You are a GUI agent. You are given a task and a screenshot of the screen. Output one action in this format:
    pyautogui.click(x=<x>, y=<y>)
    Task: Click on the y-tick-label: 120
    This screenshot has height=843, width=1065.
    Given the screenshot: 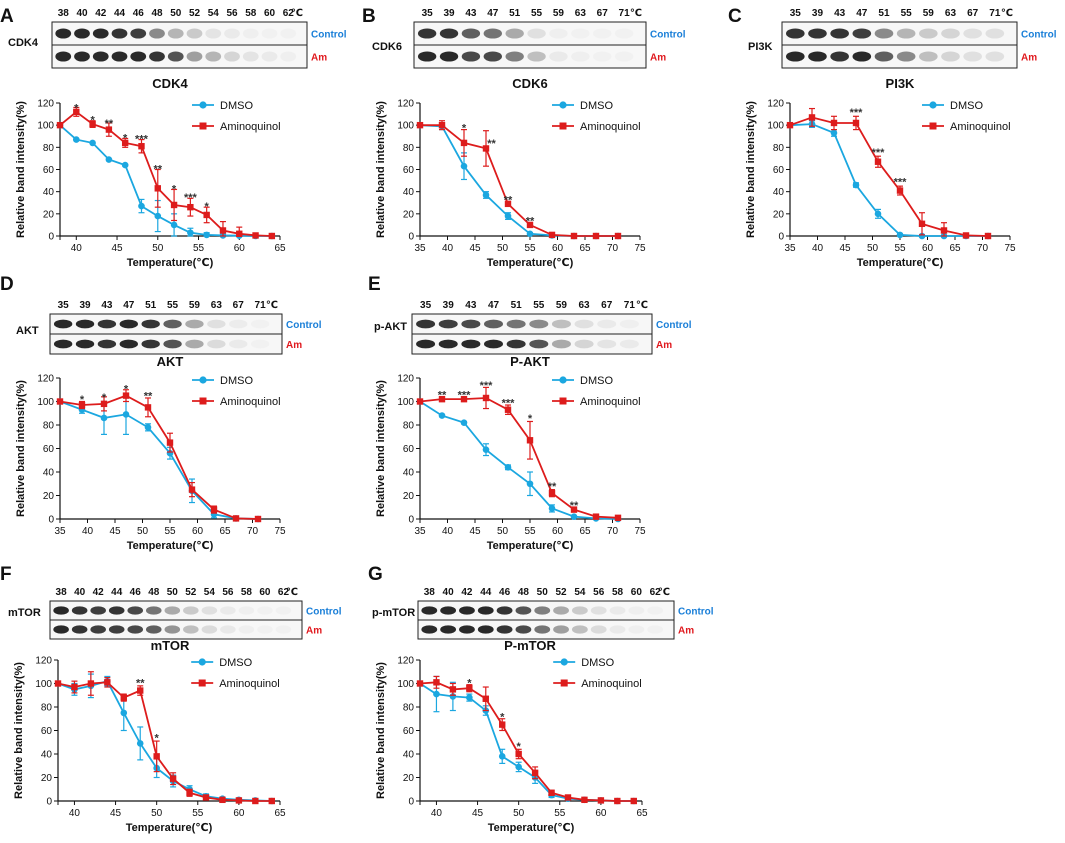 What is the action you would take?
    pyautogui.click(x=775, y=104)
    